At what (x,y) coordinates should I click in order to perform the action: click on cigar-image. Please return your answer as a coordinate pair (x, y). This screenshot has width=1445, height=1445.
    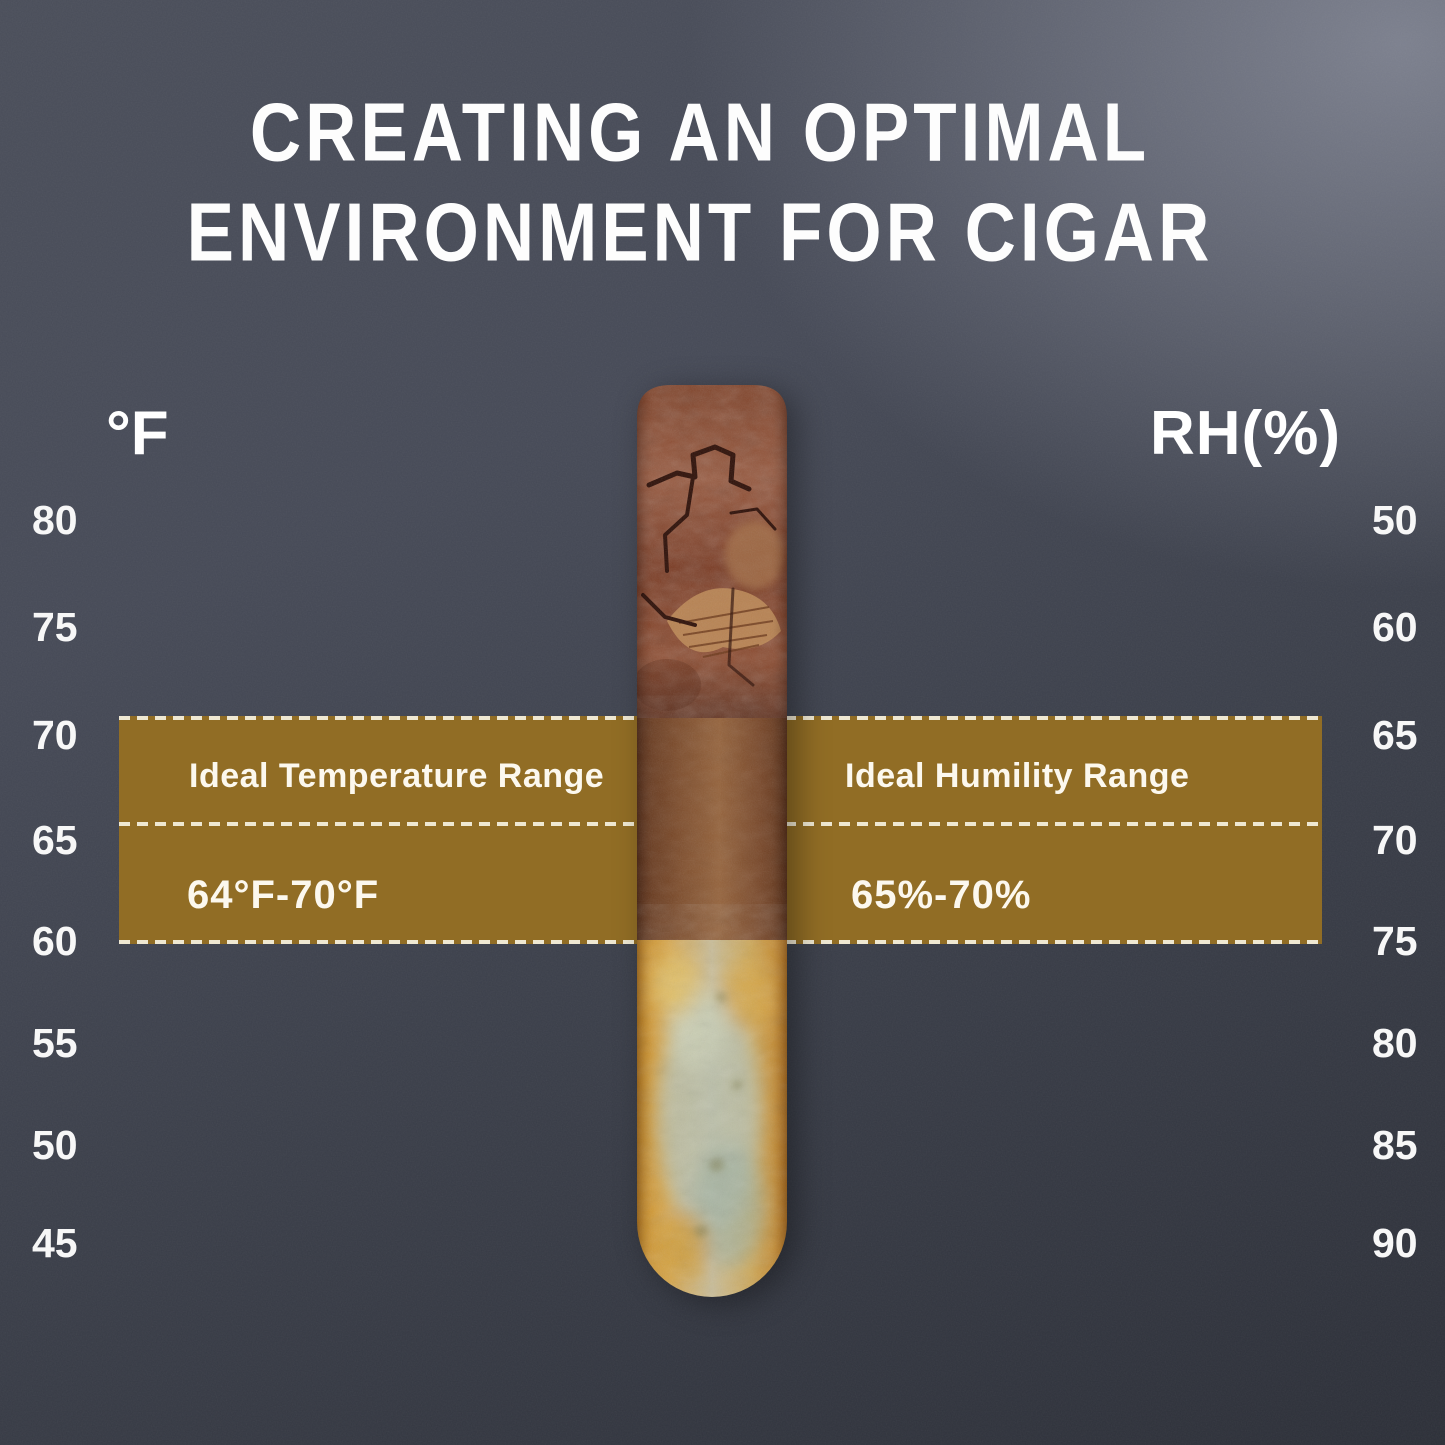
    Looking at the image, I should click on (712, 841).